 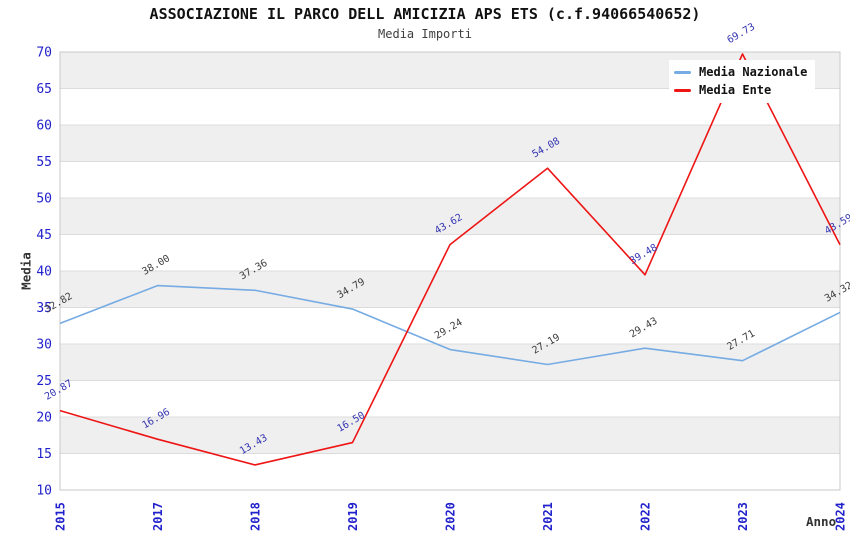 I want to click on legend-label: Media Nazionale, so click(x=753, y=72).